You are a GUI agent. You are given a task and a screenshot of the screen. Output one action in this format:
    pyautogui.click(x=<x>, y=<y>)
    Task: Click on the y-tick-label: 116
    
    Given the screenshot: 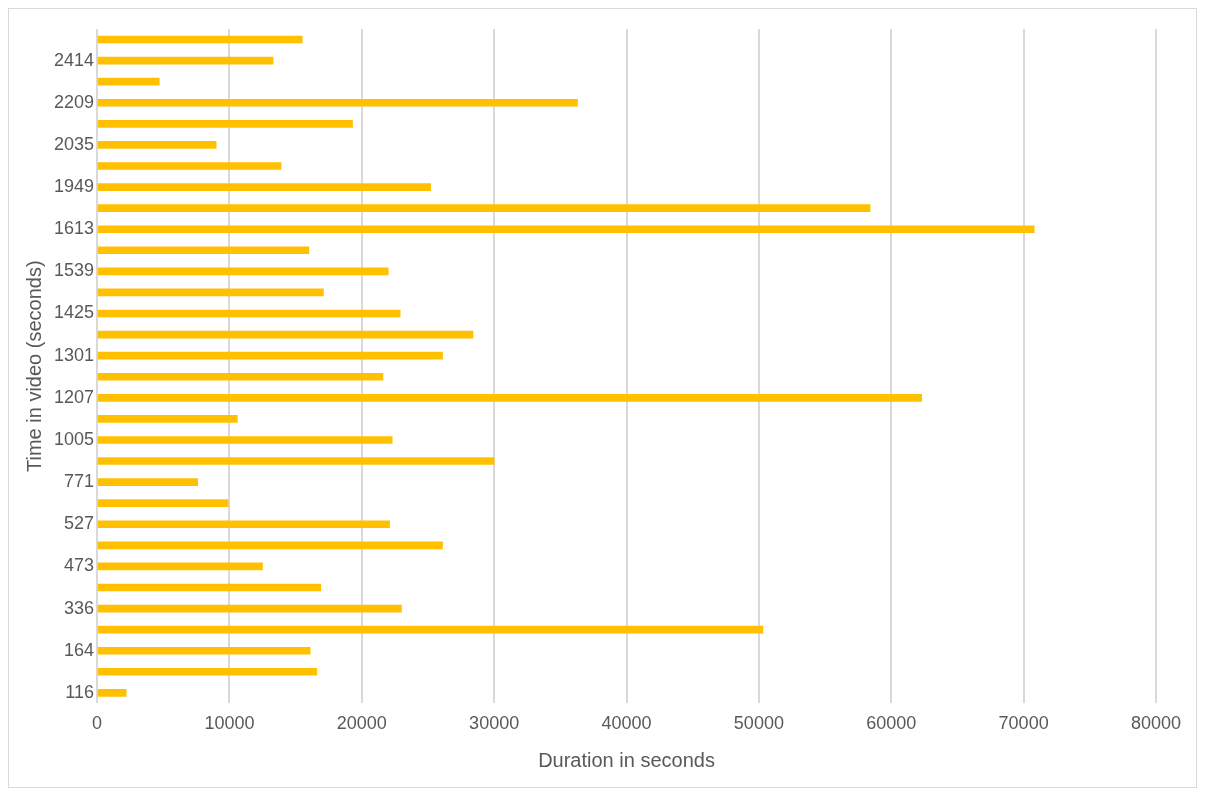 What is the action you would take?
    pyautogui.click(x=80, y=691)
    